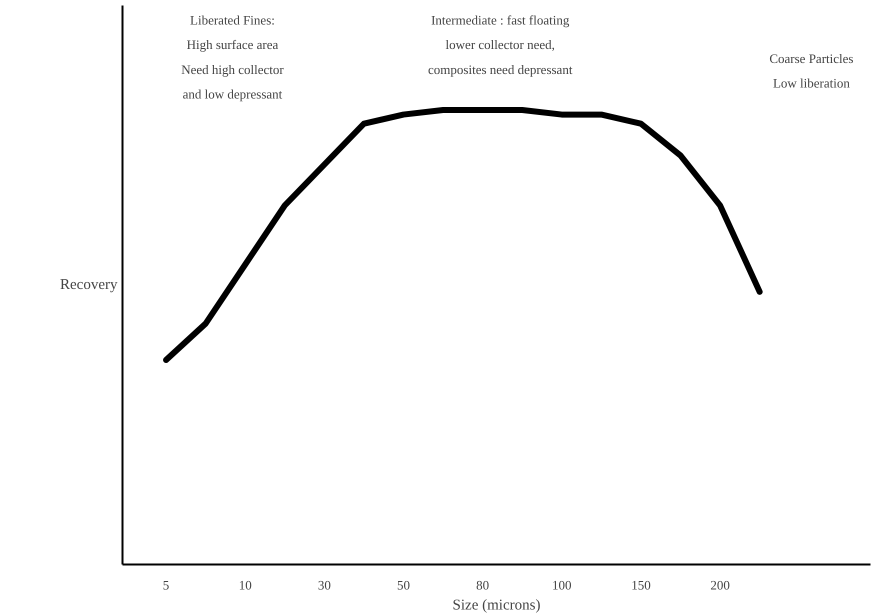 This screenshot has height=616, width=879. I want to click on x-axis-title: Size (microns), so click(496, 606).